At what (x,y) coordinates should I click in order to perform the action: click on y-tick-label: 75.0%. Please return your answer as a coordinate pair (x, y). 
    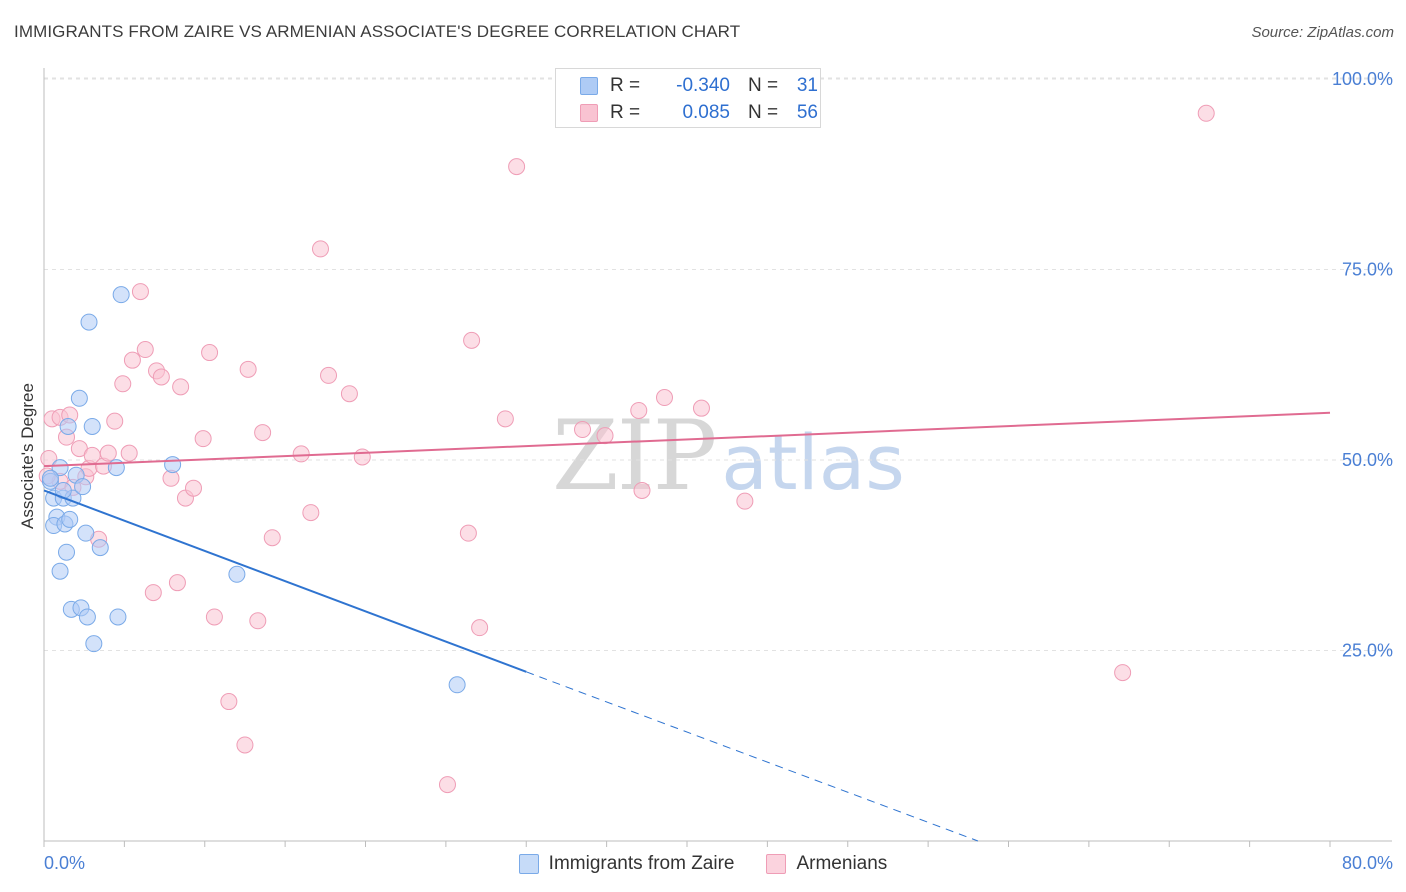
    Looking at the image, I should click on (1367, 270).